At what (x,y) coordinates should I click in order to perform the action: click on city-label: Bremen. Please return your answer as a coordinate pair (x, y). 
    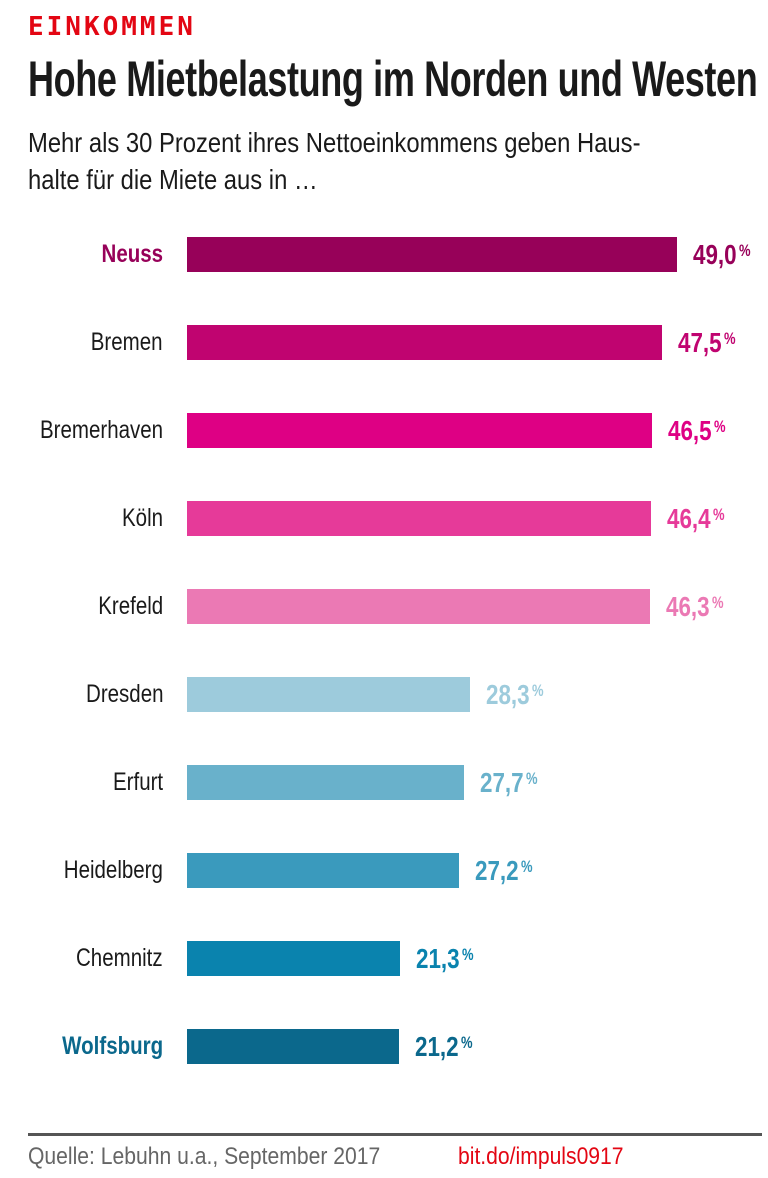
    Looking at the image, I should click on (127, 342).